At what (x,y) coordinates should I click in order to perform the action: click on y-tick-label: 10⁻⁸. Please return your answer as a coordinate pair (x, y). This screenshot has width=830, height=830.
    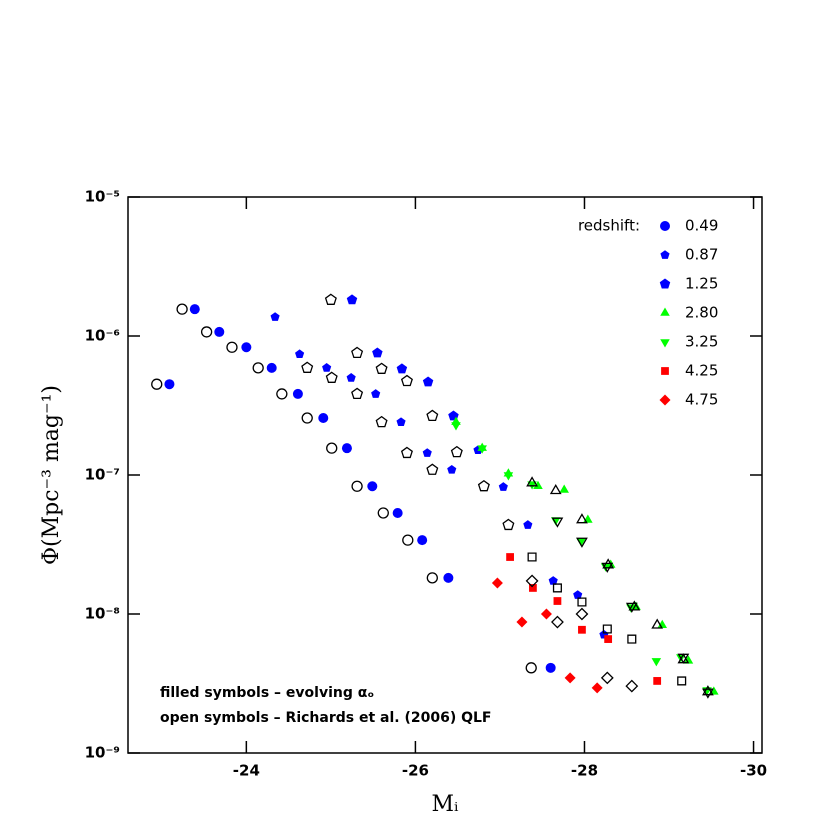
    Looking at the image, I should click on (102, 614).